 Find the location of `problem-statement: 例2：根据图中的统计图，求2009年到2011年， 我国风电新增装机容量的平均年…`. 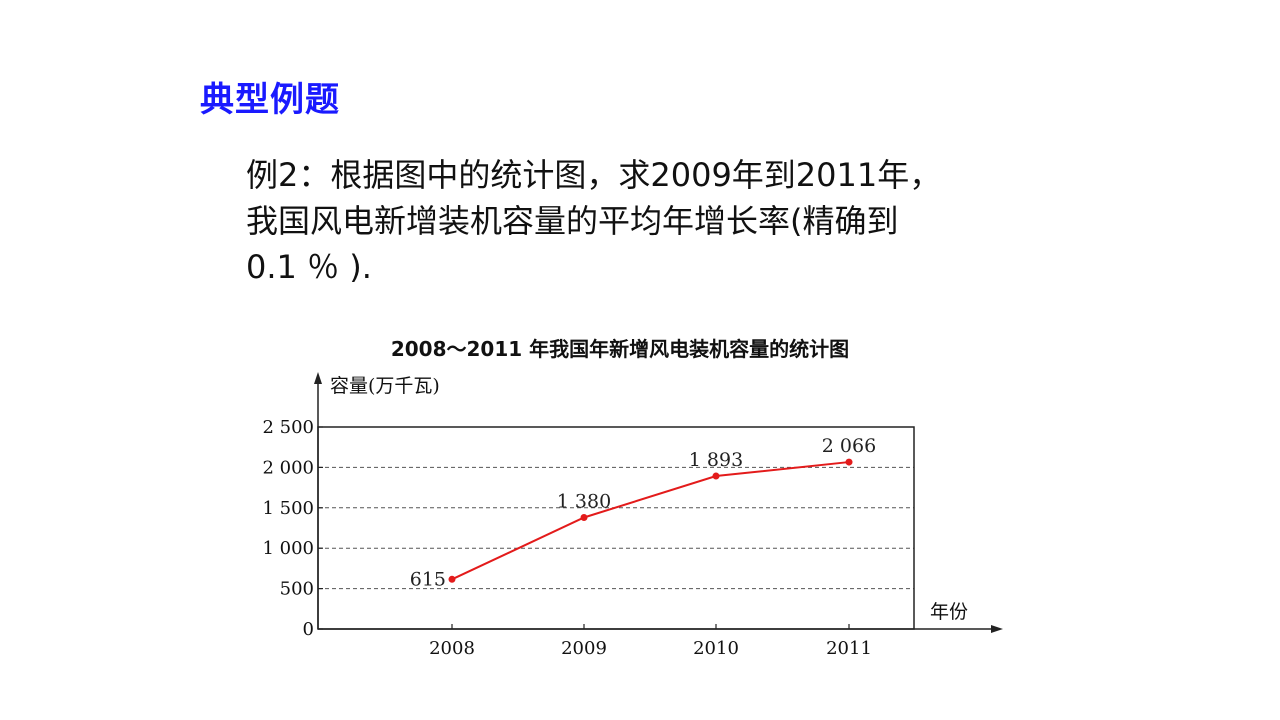

problem-statement: 例2：根据图中的统计图，求2009年到2011年， 我国风电新增装机容量的平均年… is located at coordinates (646, 221).